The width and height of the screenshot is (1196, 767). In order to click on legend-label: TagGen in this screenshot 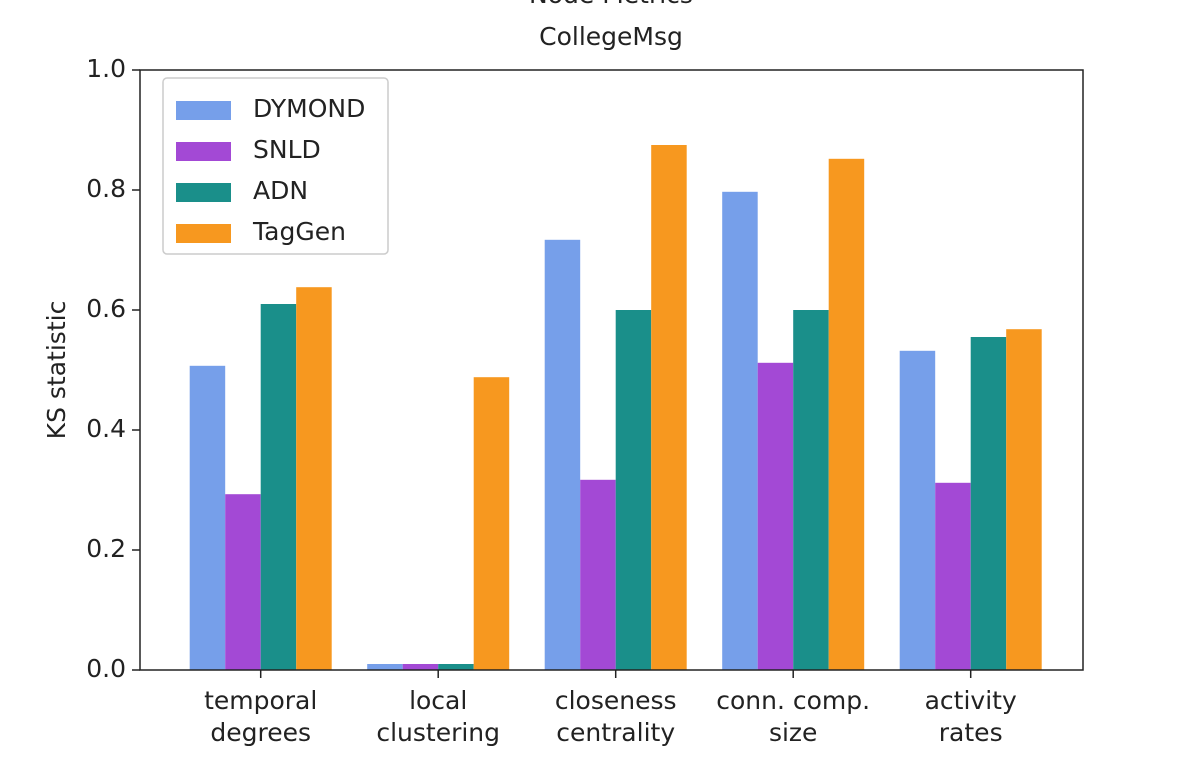, I will do `click(299, 231)`.